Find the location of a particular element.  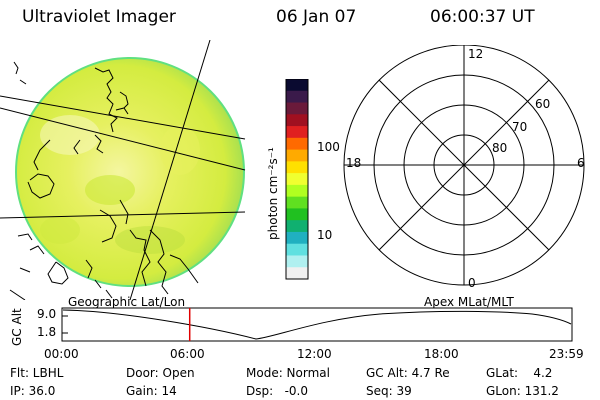

mlat-label-70: 70 is located at coordinates (520, 127).